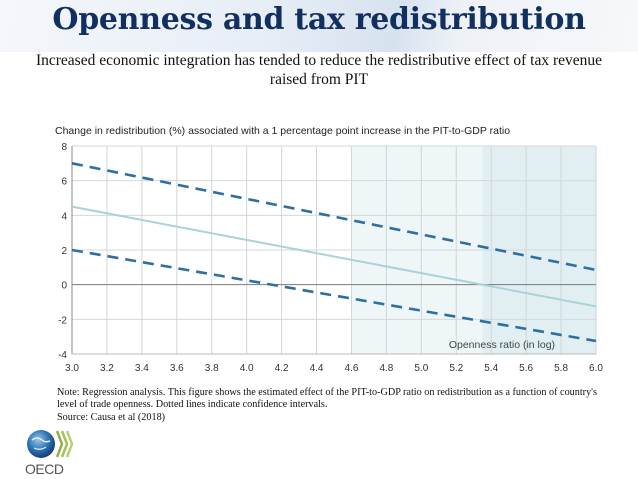  Describe the element at coordinates (62, 355) in the screenshot. I see `y-tick-label: -4` at that location.